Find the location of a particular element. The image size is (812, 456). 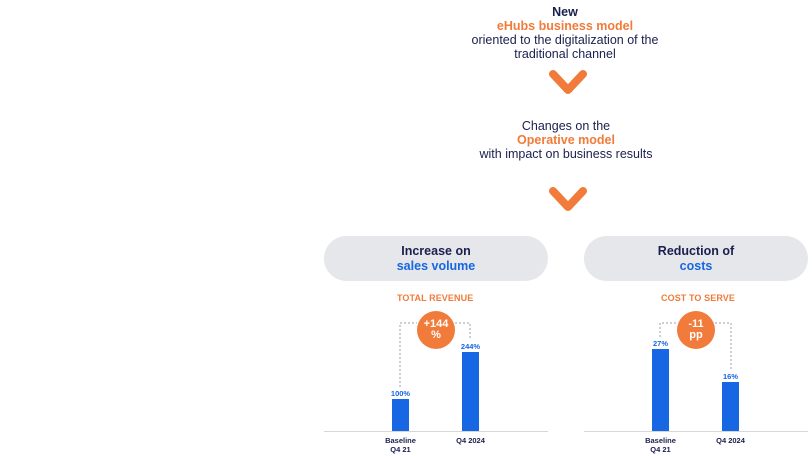

intro-line-desc1: oriented to the digitalization of the is located at coordinates (565, 40).